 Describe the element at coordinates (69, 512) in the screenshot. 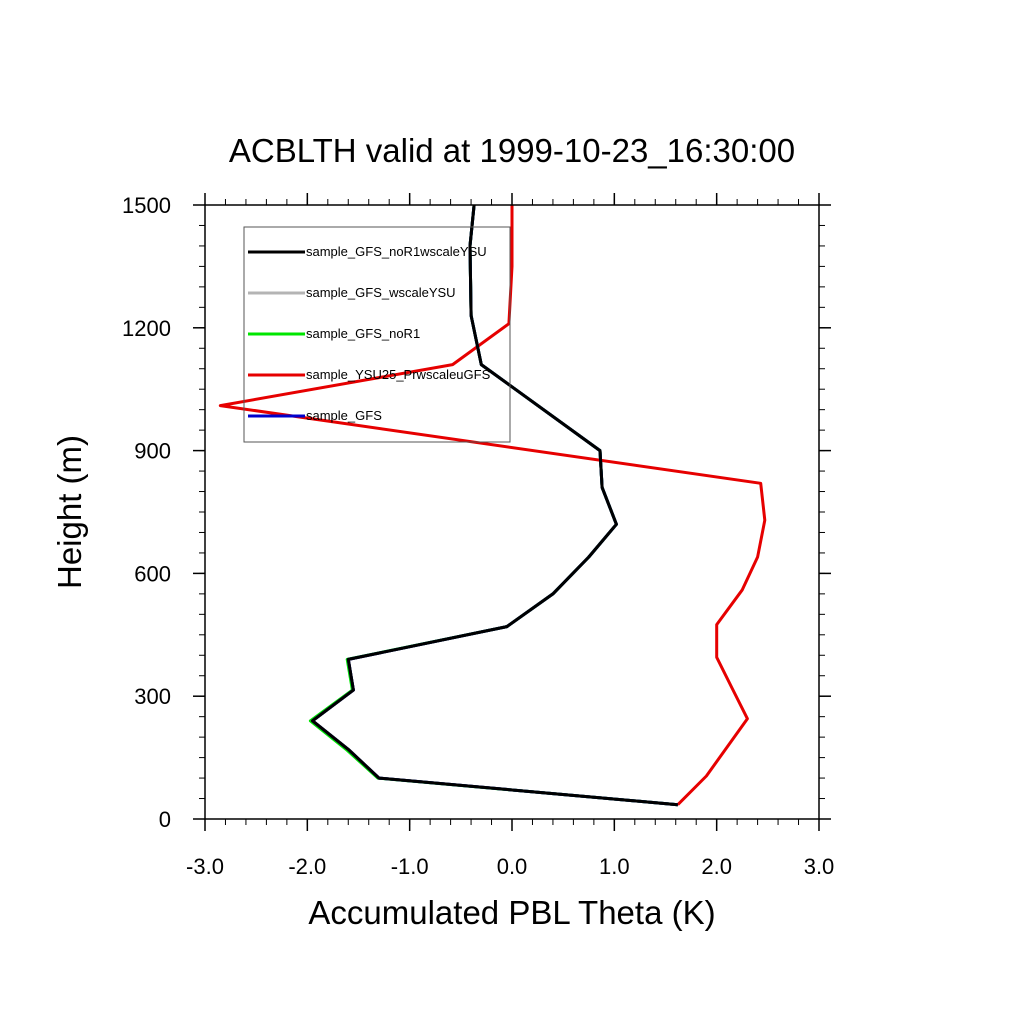

I see `y-axis-title: Height (m)` at that location.